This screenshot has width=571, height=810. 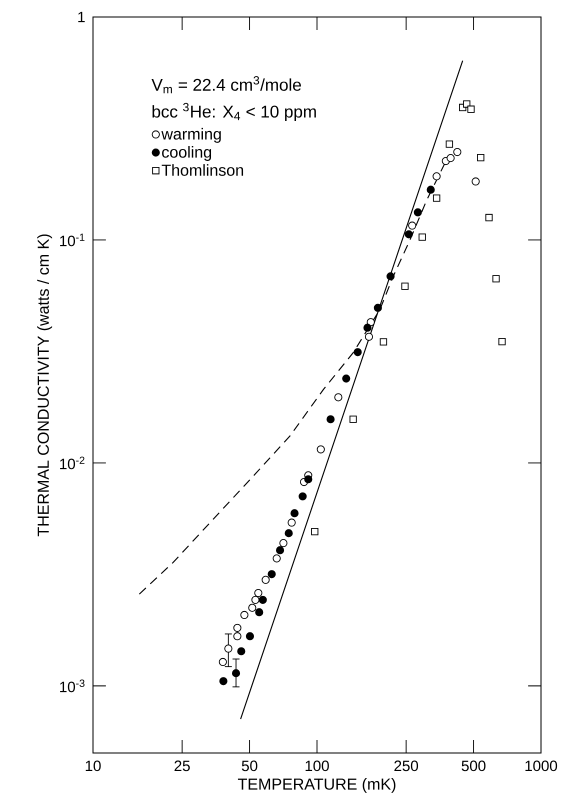 What do you see at coordinates (406, 766) in the screenshot?
I see `x-tick-label: 250` at bounding box center [406, 766].